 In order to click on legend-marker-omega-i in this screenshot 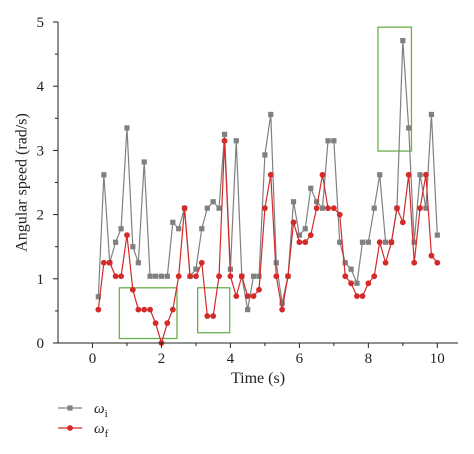, I will do `click(70, 408)`.